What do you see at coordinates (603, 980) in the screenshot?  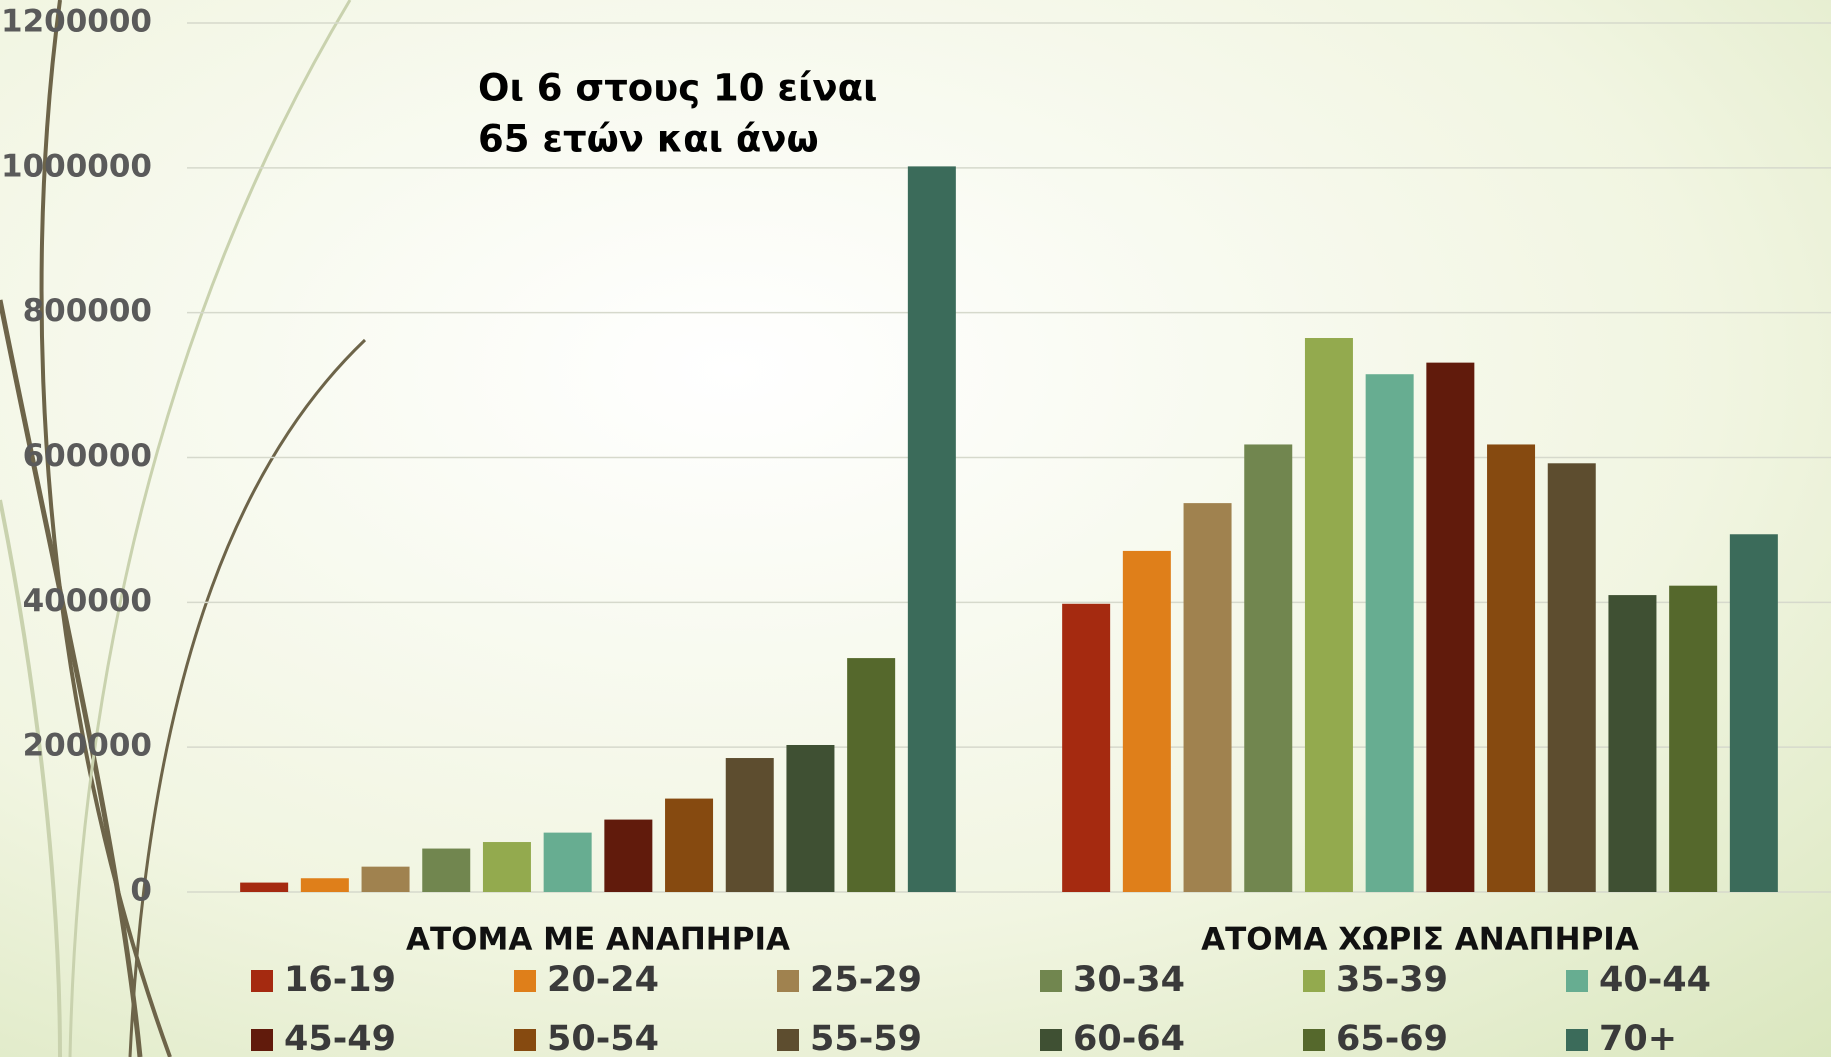 I see `legend-label: 20-24` at bounding box center [603, 980].